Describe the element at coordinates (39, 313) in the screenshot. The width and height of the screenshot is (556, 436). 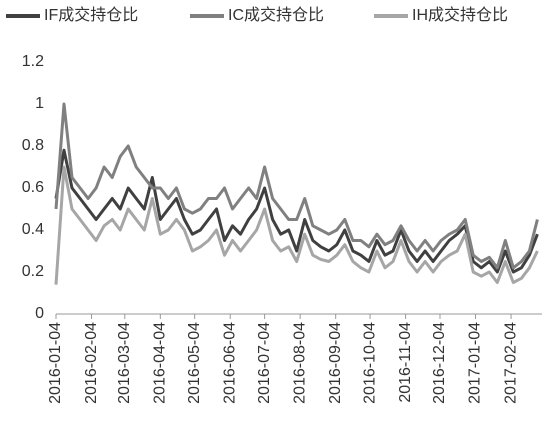
I see `y-tick-label: 0` at that location.